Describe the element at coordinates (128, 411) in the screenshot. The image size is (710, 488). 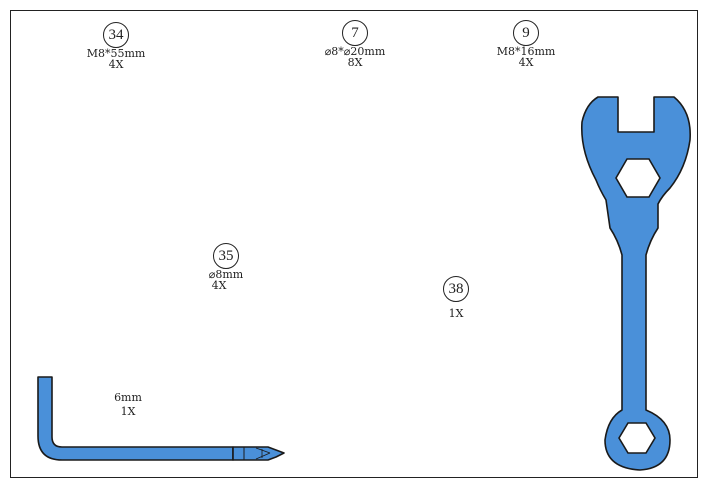
I see `hex-key-quantity: 1X` at that location.